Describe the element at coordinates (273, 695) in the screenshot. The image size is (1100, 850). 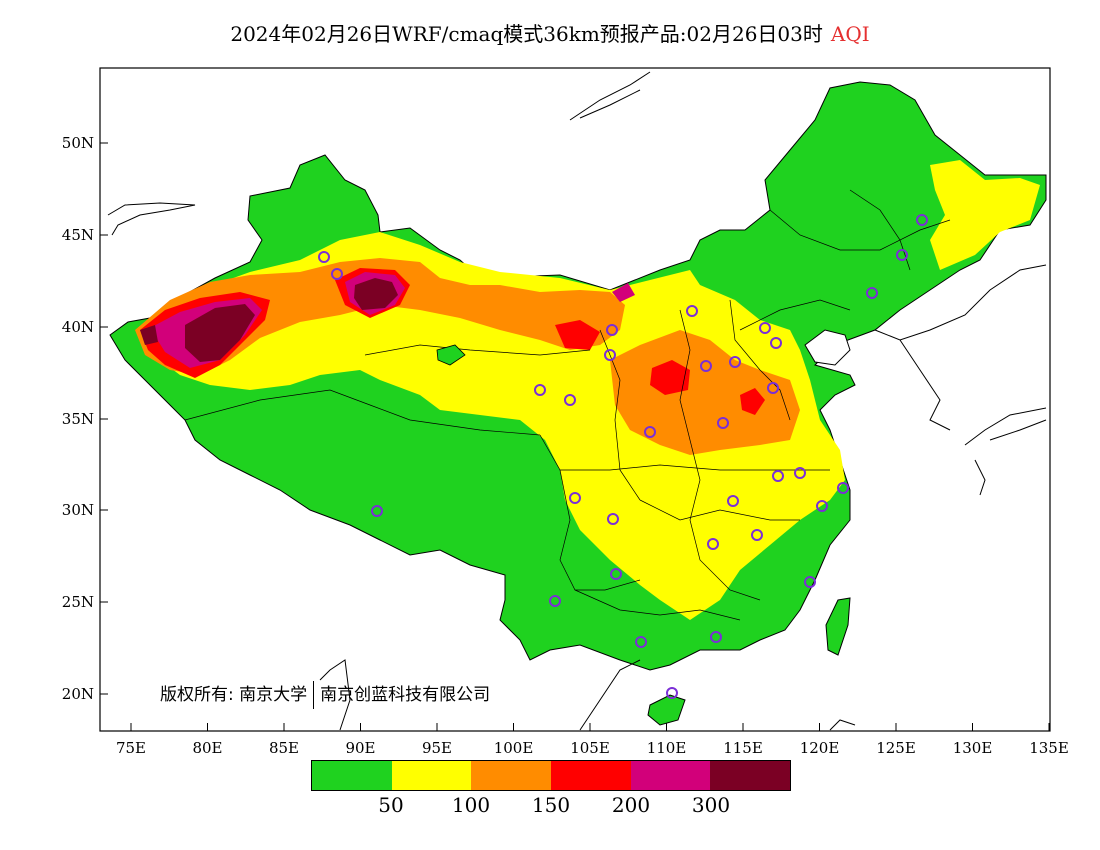
I see `copyright-org-nju: 南京大学` at that location.